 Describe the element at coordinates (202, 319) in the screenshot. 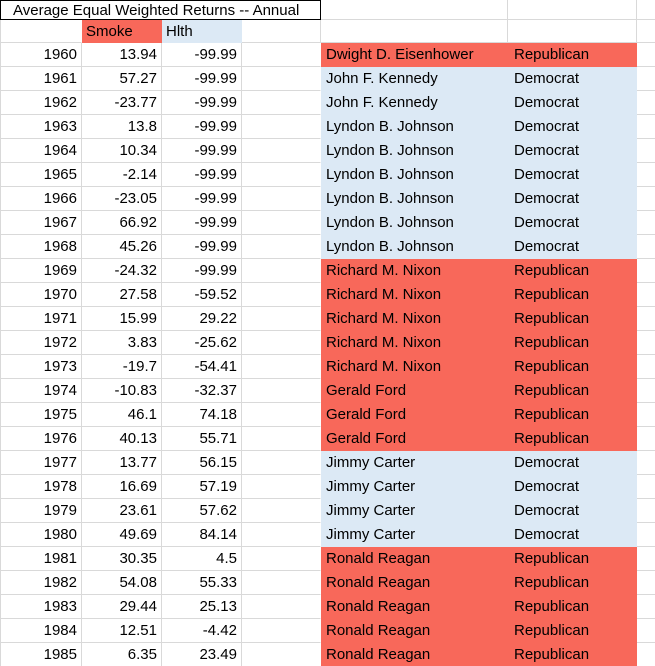

I see `hlth-value-cell: 29.22` at that location.